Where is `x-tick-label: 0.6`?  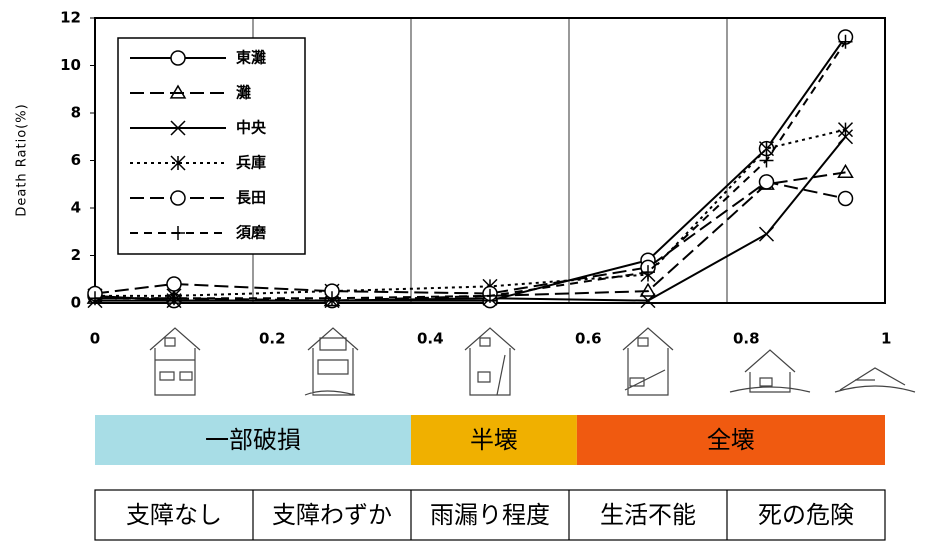 x-tick-label: 0.6 is located at coordinates (588, 339).